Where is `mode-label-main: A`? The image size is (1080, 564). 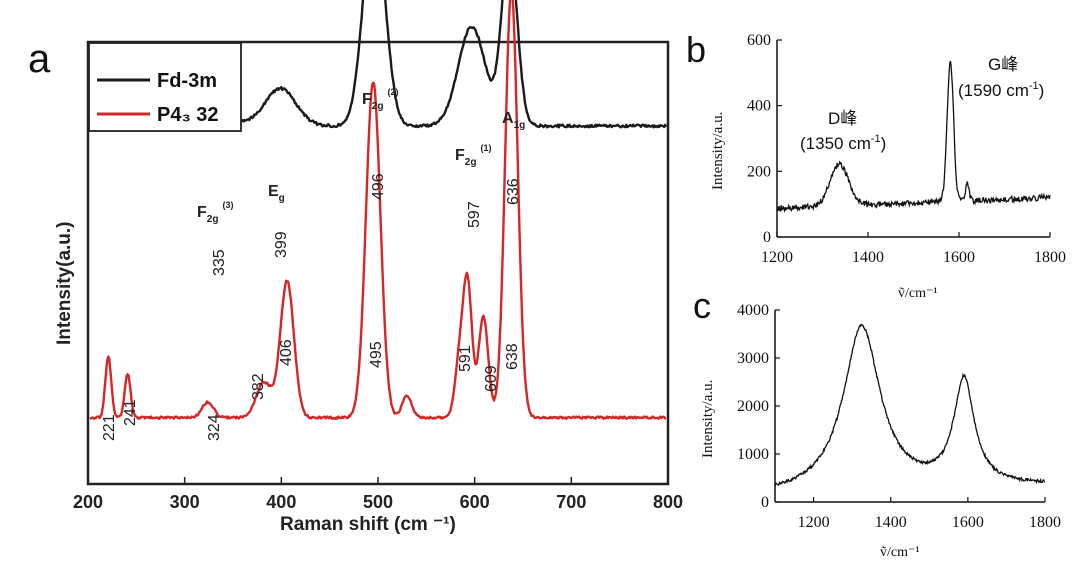 mode-label-main: A is located at coordinates (508, 118).